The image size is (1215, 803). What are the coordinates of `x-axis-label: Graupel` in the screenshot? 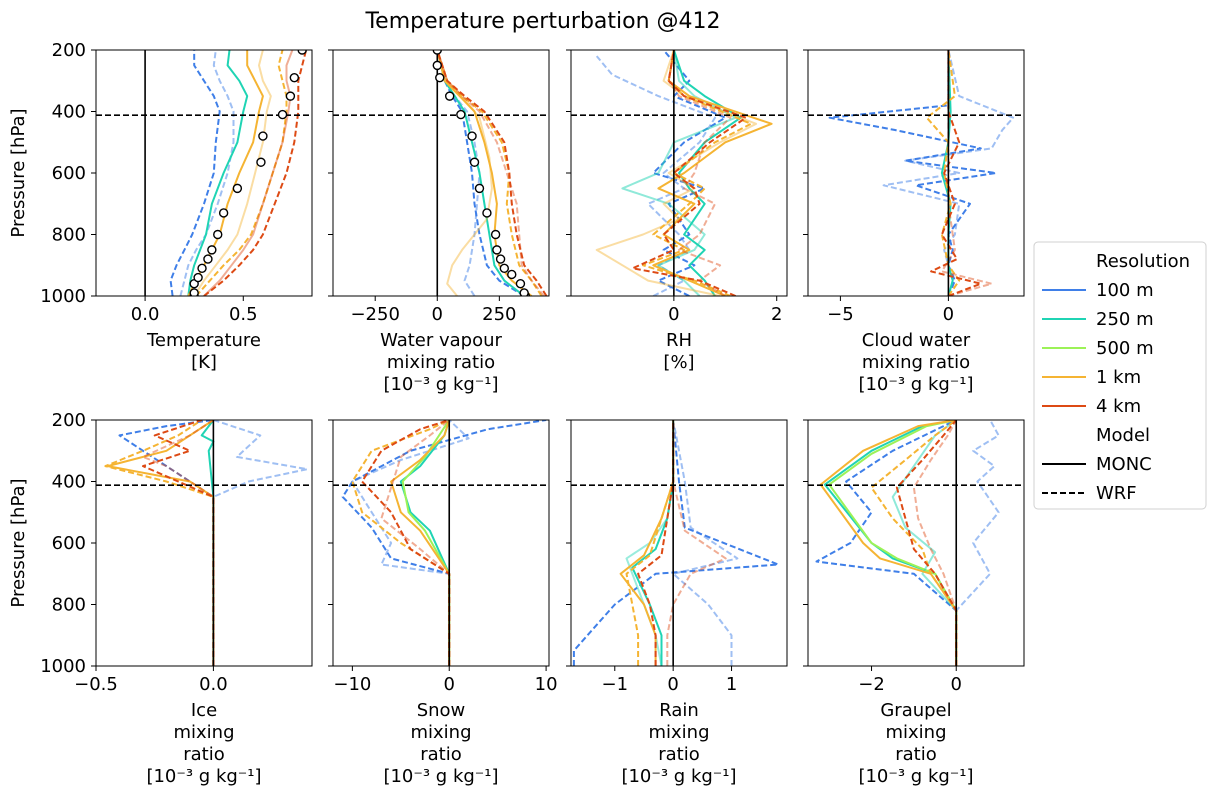 It's located at (915, 710).